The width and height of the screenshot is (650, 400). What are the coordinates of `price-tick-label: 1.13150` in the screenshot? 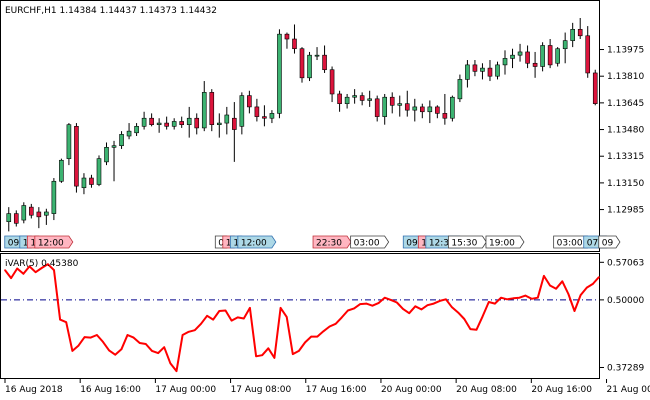 It's located at (625, 184).